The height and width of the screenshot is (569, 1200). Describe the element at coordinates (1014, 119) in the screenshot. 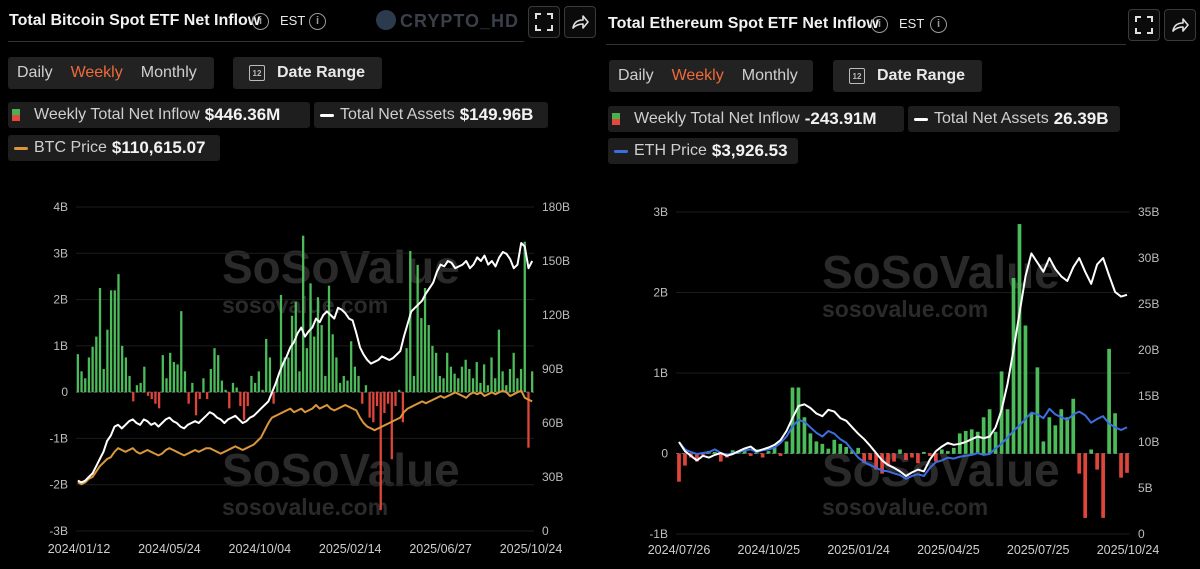

I see `legend-assets: Total Net Assets 26.39B` at that location.